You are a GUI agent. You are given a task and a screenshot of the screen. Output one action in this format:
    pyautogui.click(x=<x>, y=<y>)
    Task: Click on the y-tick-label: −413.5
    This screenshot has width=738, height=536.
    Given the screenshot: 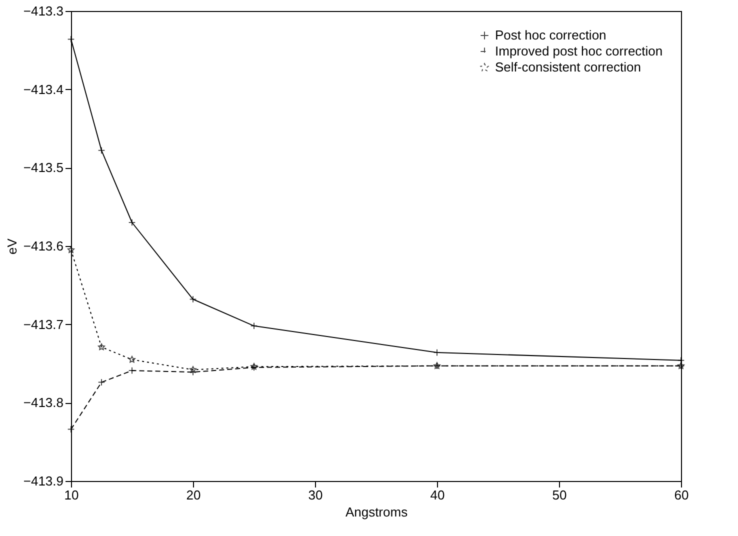 What is the action you would take?
    pyautogui.click(x=43, y=168)
    